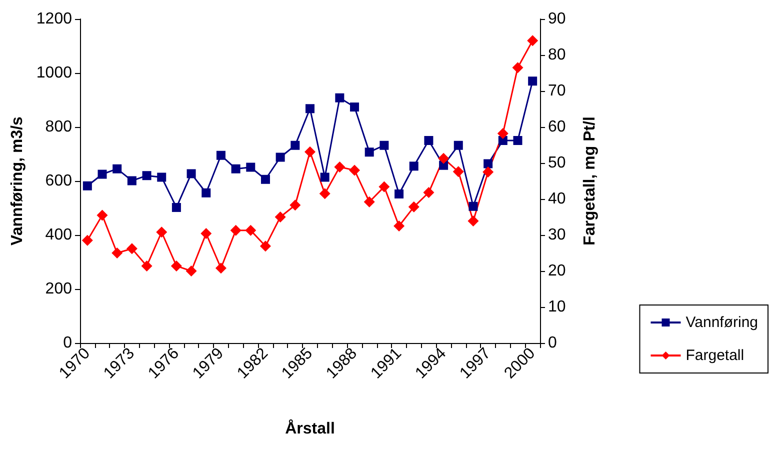 This screenshot has height=451, width=772. Describe the element at coordinates (58, 289) in the screenshot. I see `y-tick-label: 200` at that location.